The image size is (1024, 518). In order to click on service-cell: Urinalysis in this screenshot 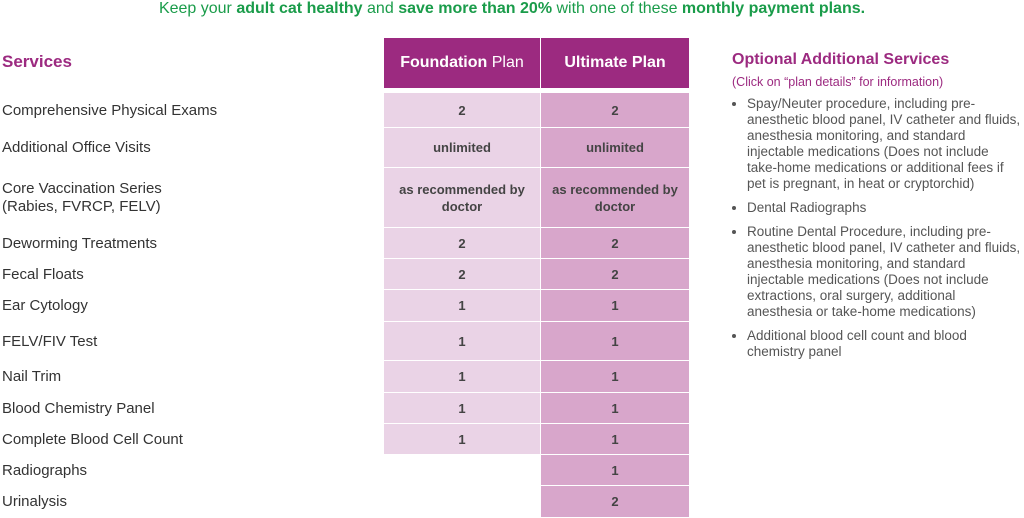, I will do `click(187, 502)`.